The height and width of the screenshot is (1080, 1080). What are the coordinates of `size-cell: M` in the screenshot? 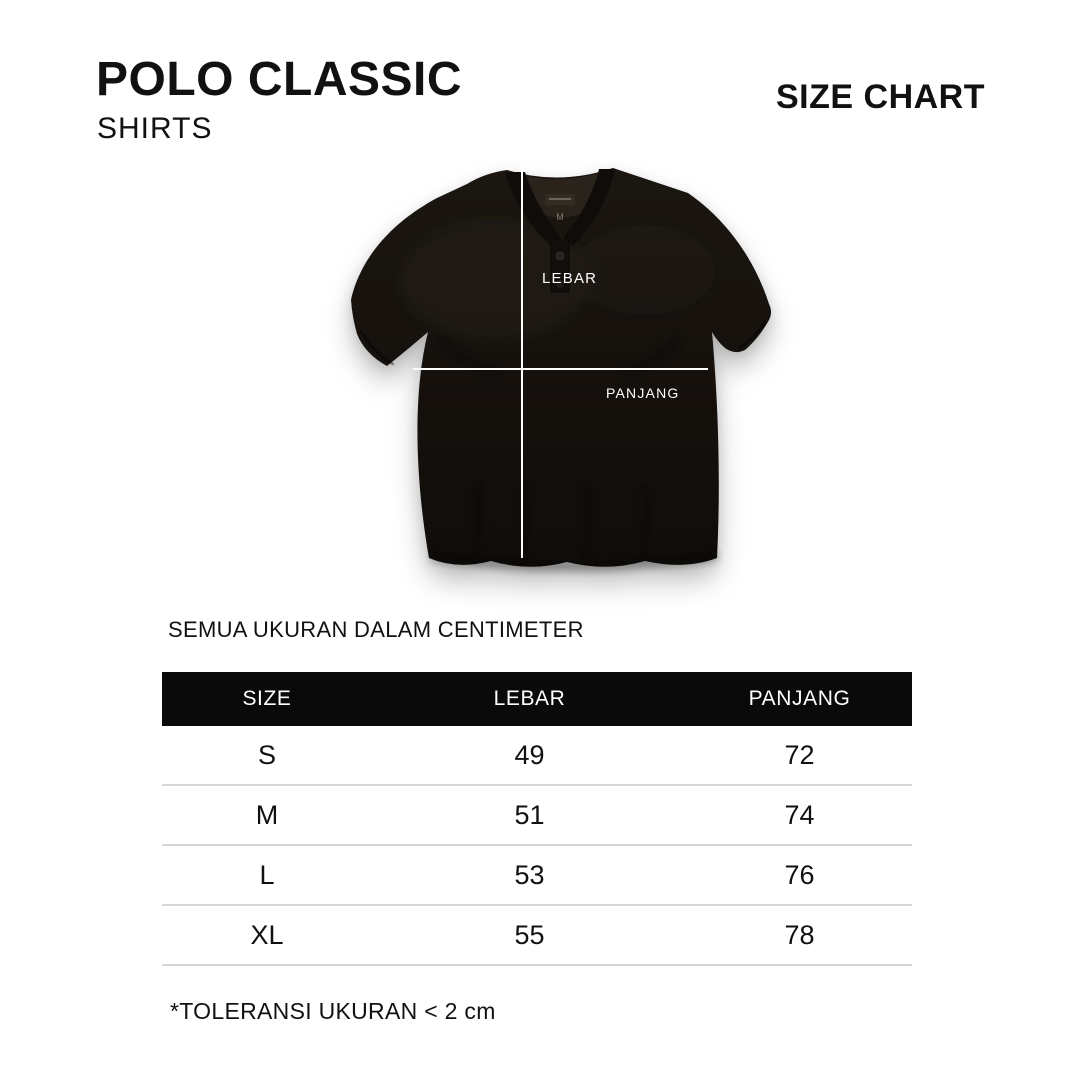 It's located at (267, 814).